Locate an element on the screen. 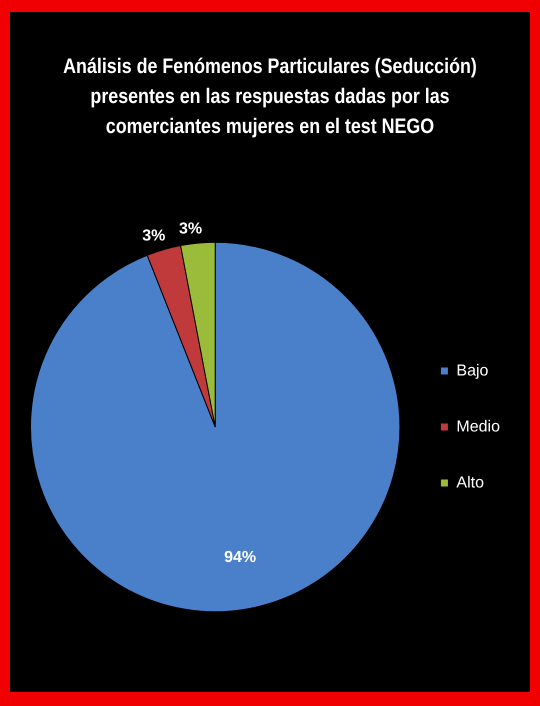 The height and width of the screenshot is (706, 540). legend-label: Bajo is located at coordinates (472, 371).